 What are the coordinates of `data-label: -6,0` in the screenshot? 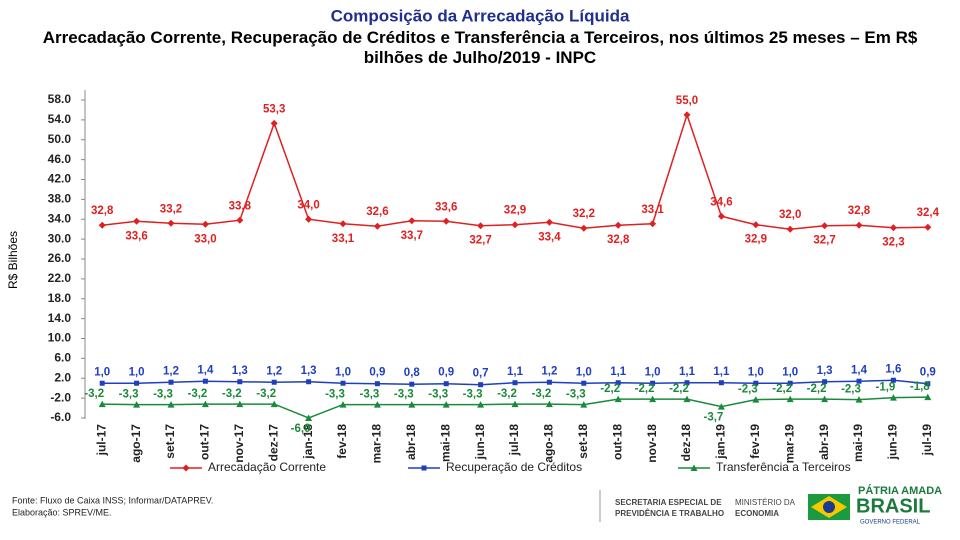 It's located at (301, 429).